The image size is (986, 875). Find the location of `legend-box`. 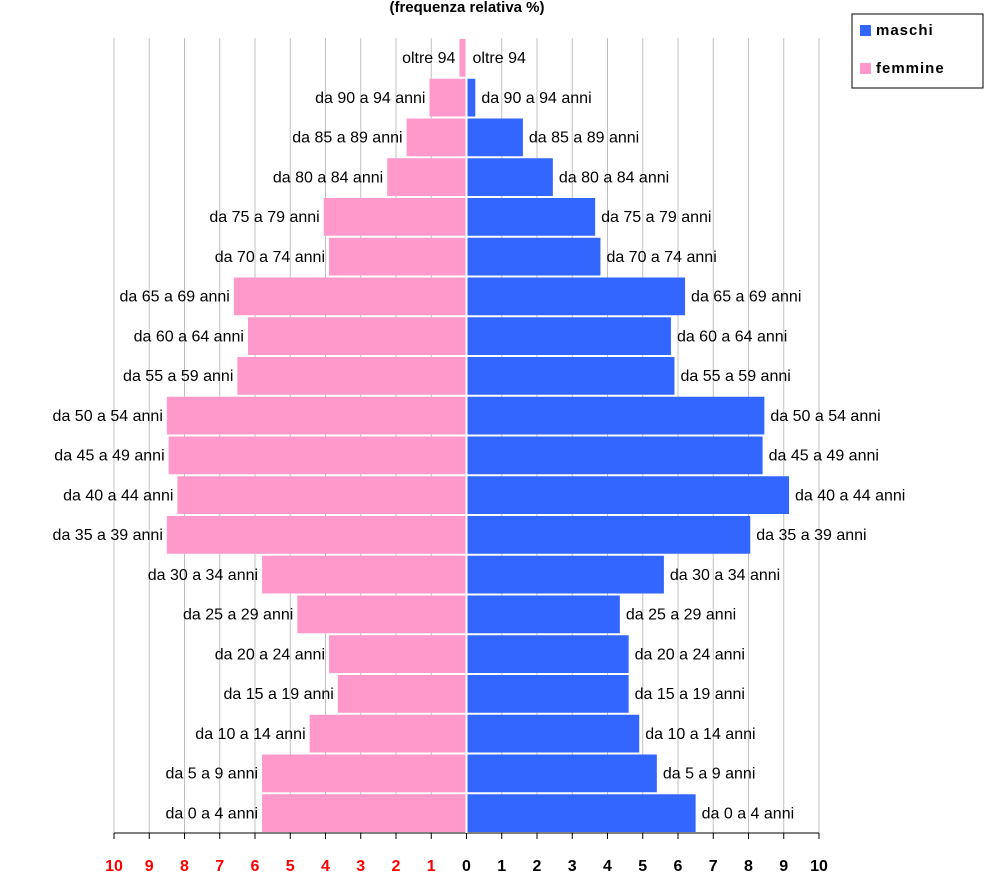

legend-box is located at coordinates (917, 51).